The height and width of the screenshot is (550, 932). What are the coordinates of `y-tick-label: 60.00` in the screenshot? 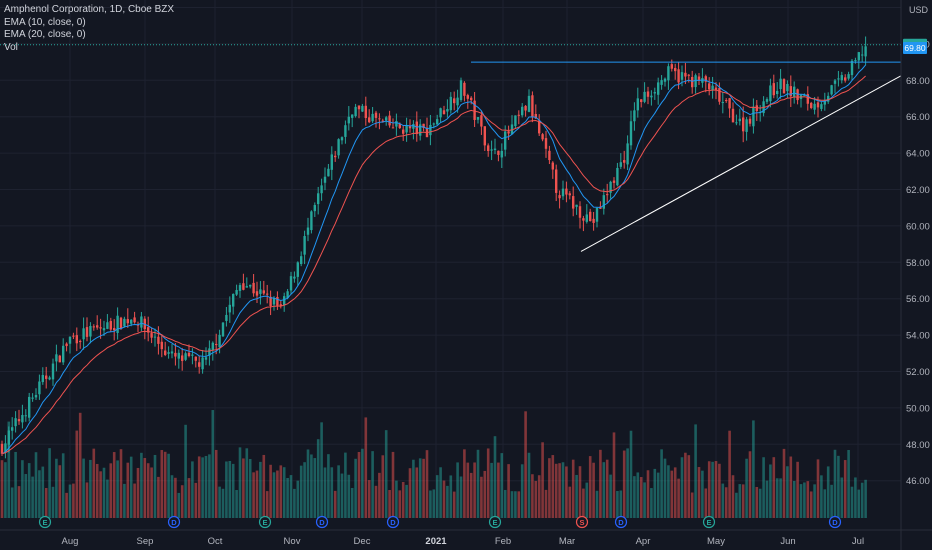 It's located at (918, 226).